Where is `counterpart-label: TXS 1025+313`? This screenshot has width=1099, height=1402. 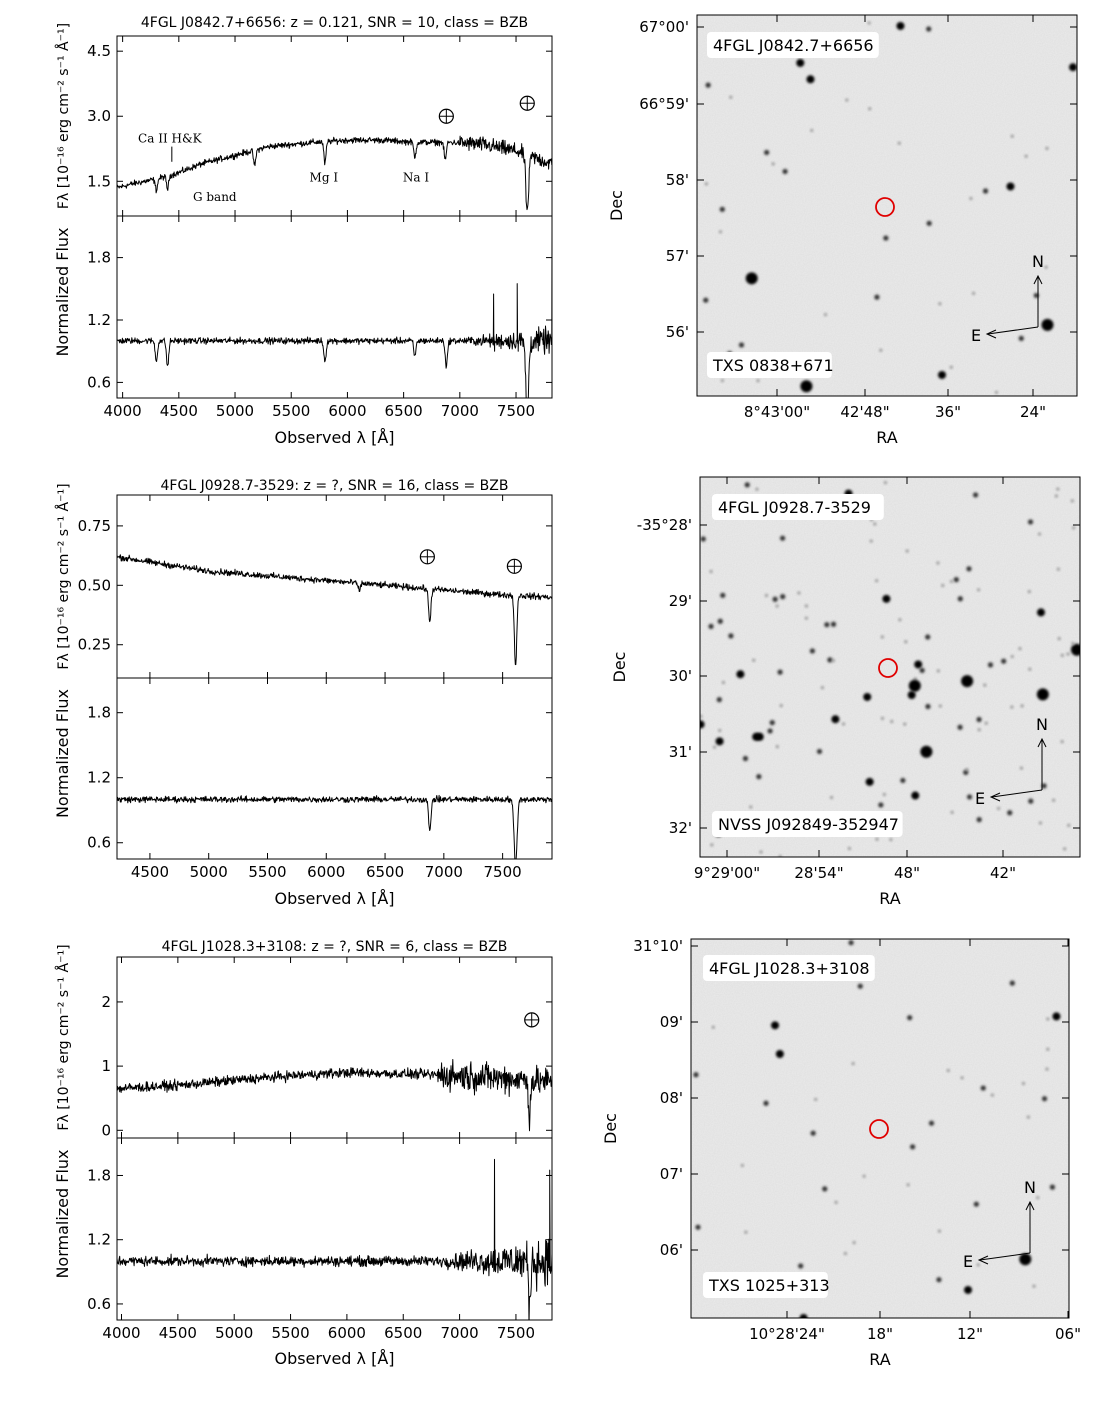
counterpart-label: TXS 1025+313 is located at coordinates (769, 1285).